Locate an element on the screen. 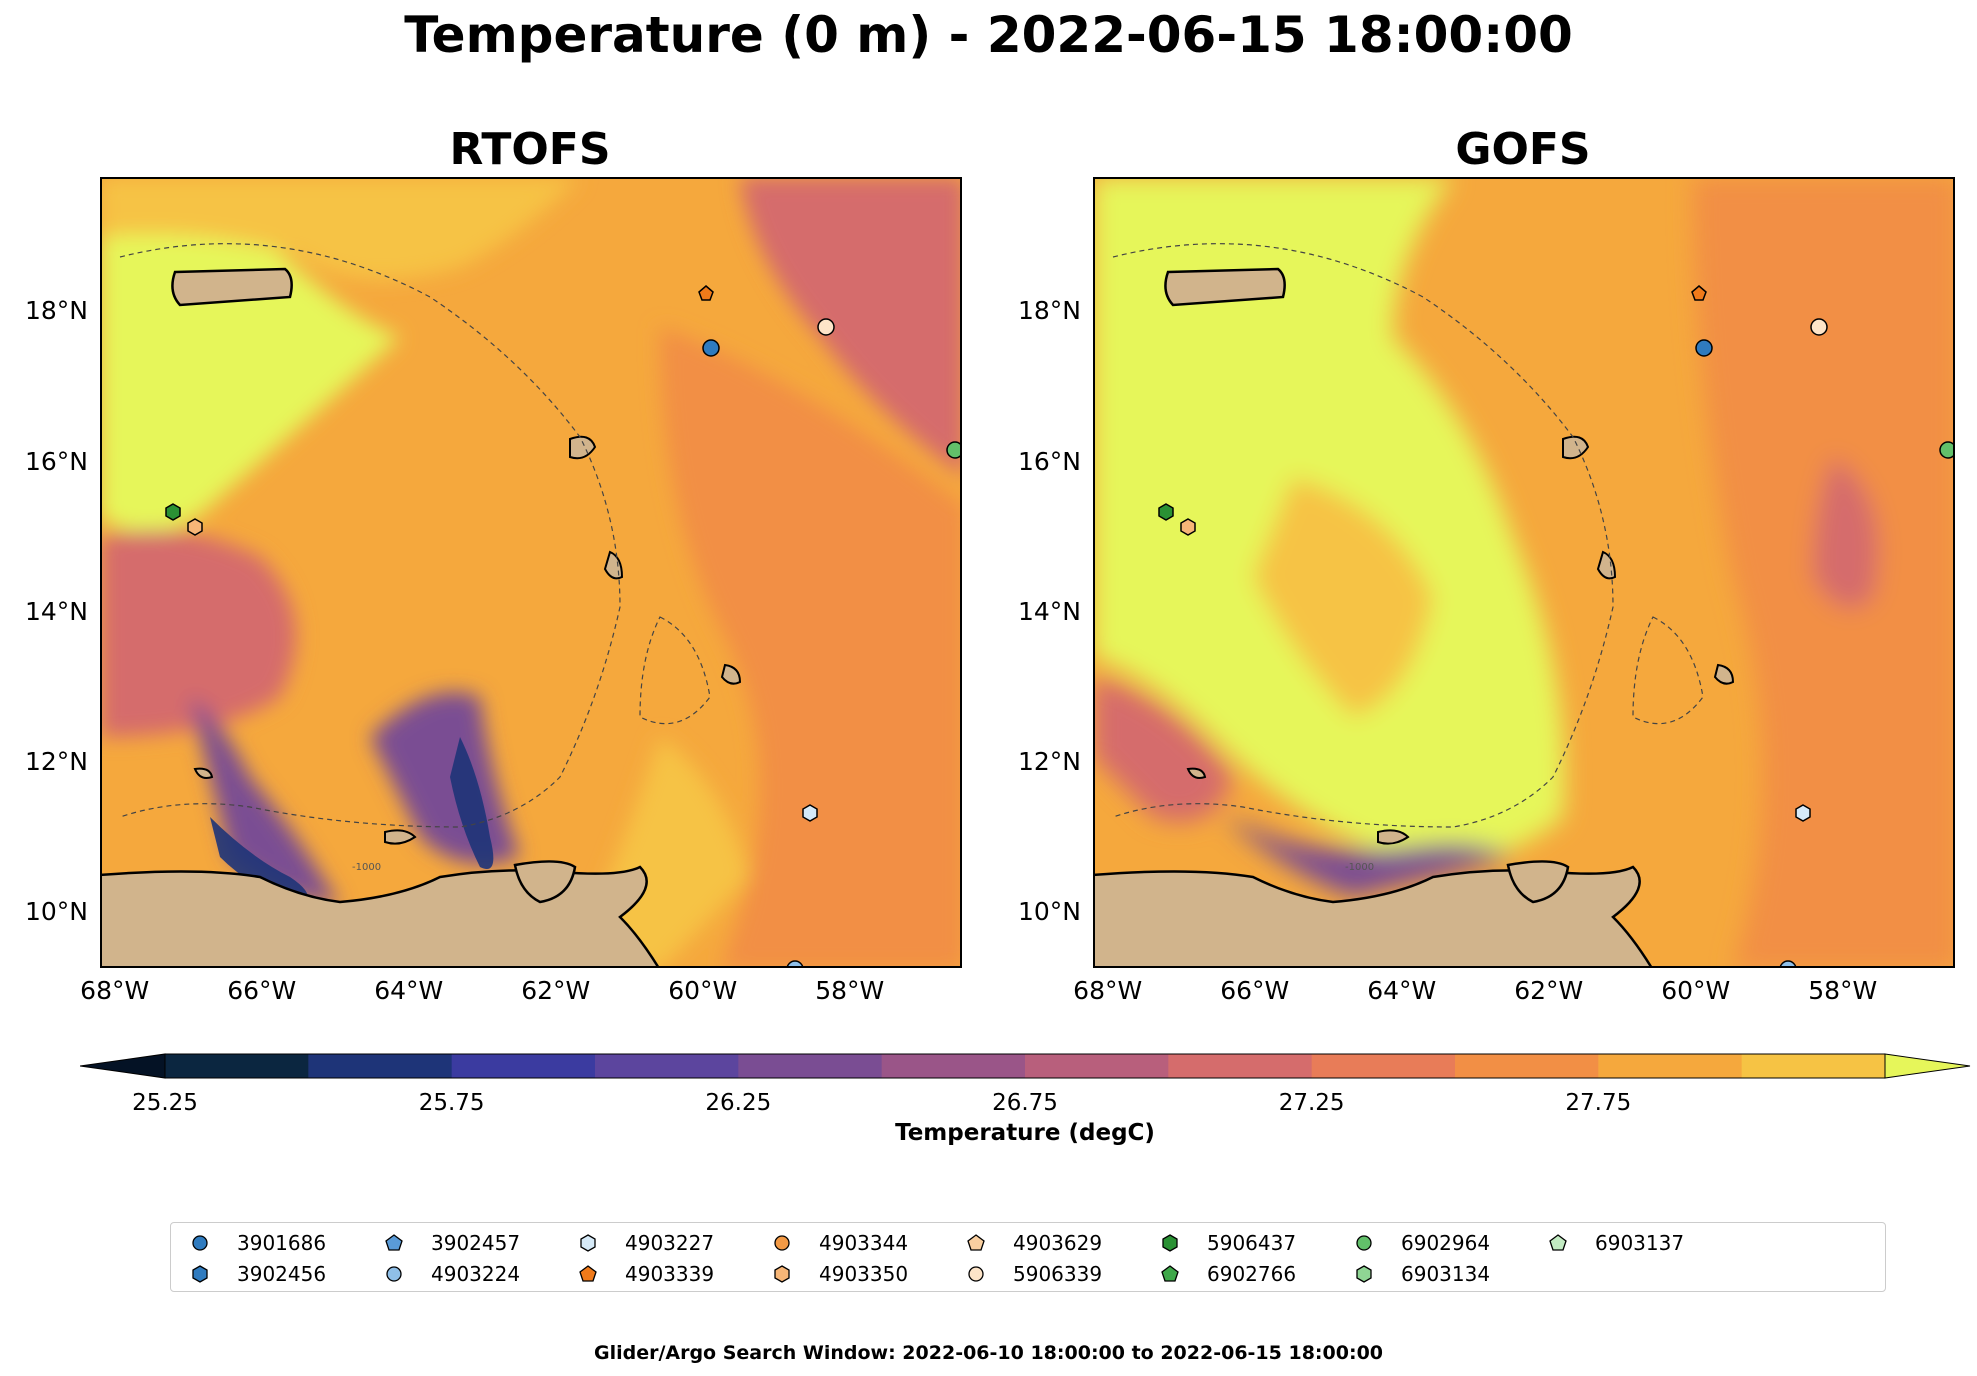 This screenshot has height=1376, width=1977. lon-tick-label-rtofs: 62°W is located at coordinates (556, 990).